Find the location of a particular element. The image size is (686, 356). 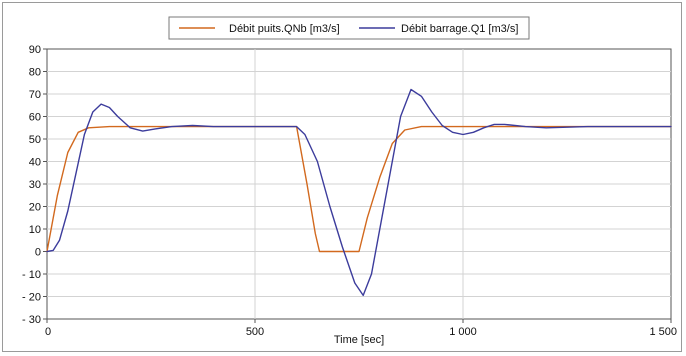

x-tick-label: 1 000 is located at coordinates (463, 332).